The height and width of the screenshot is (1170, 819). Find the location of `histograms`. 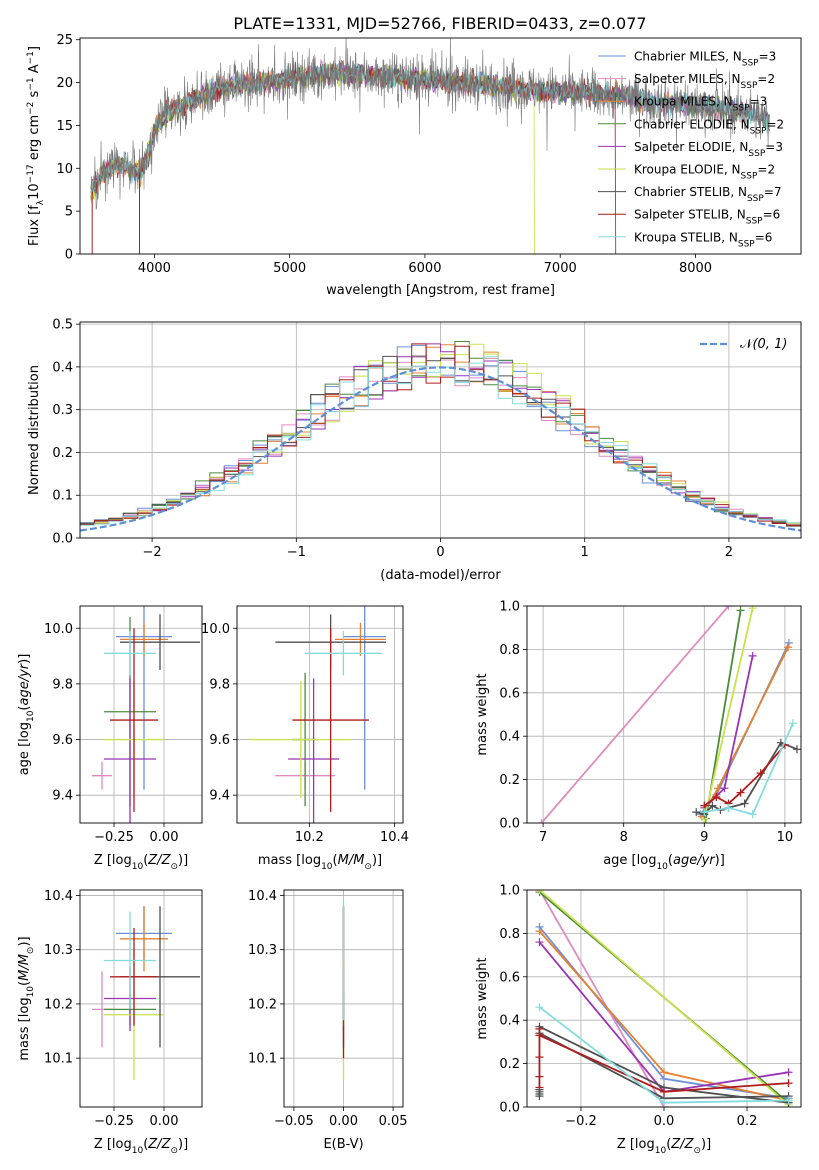

histograms is located at coordinates (440, 439).